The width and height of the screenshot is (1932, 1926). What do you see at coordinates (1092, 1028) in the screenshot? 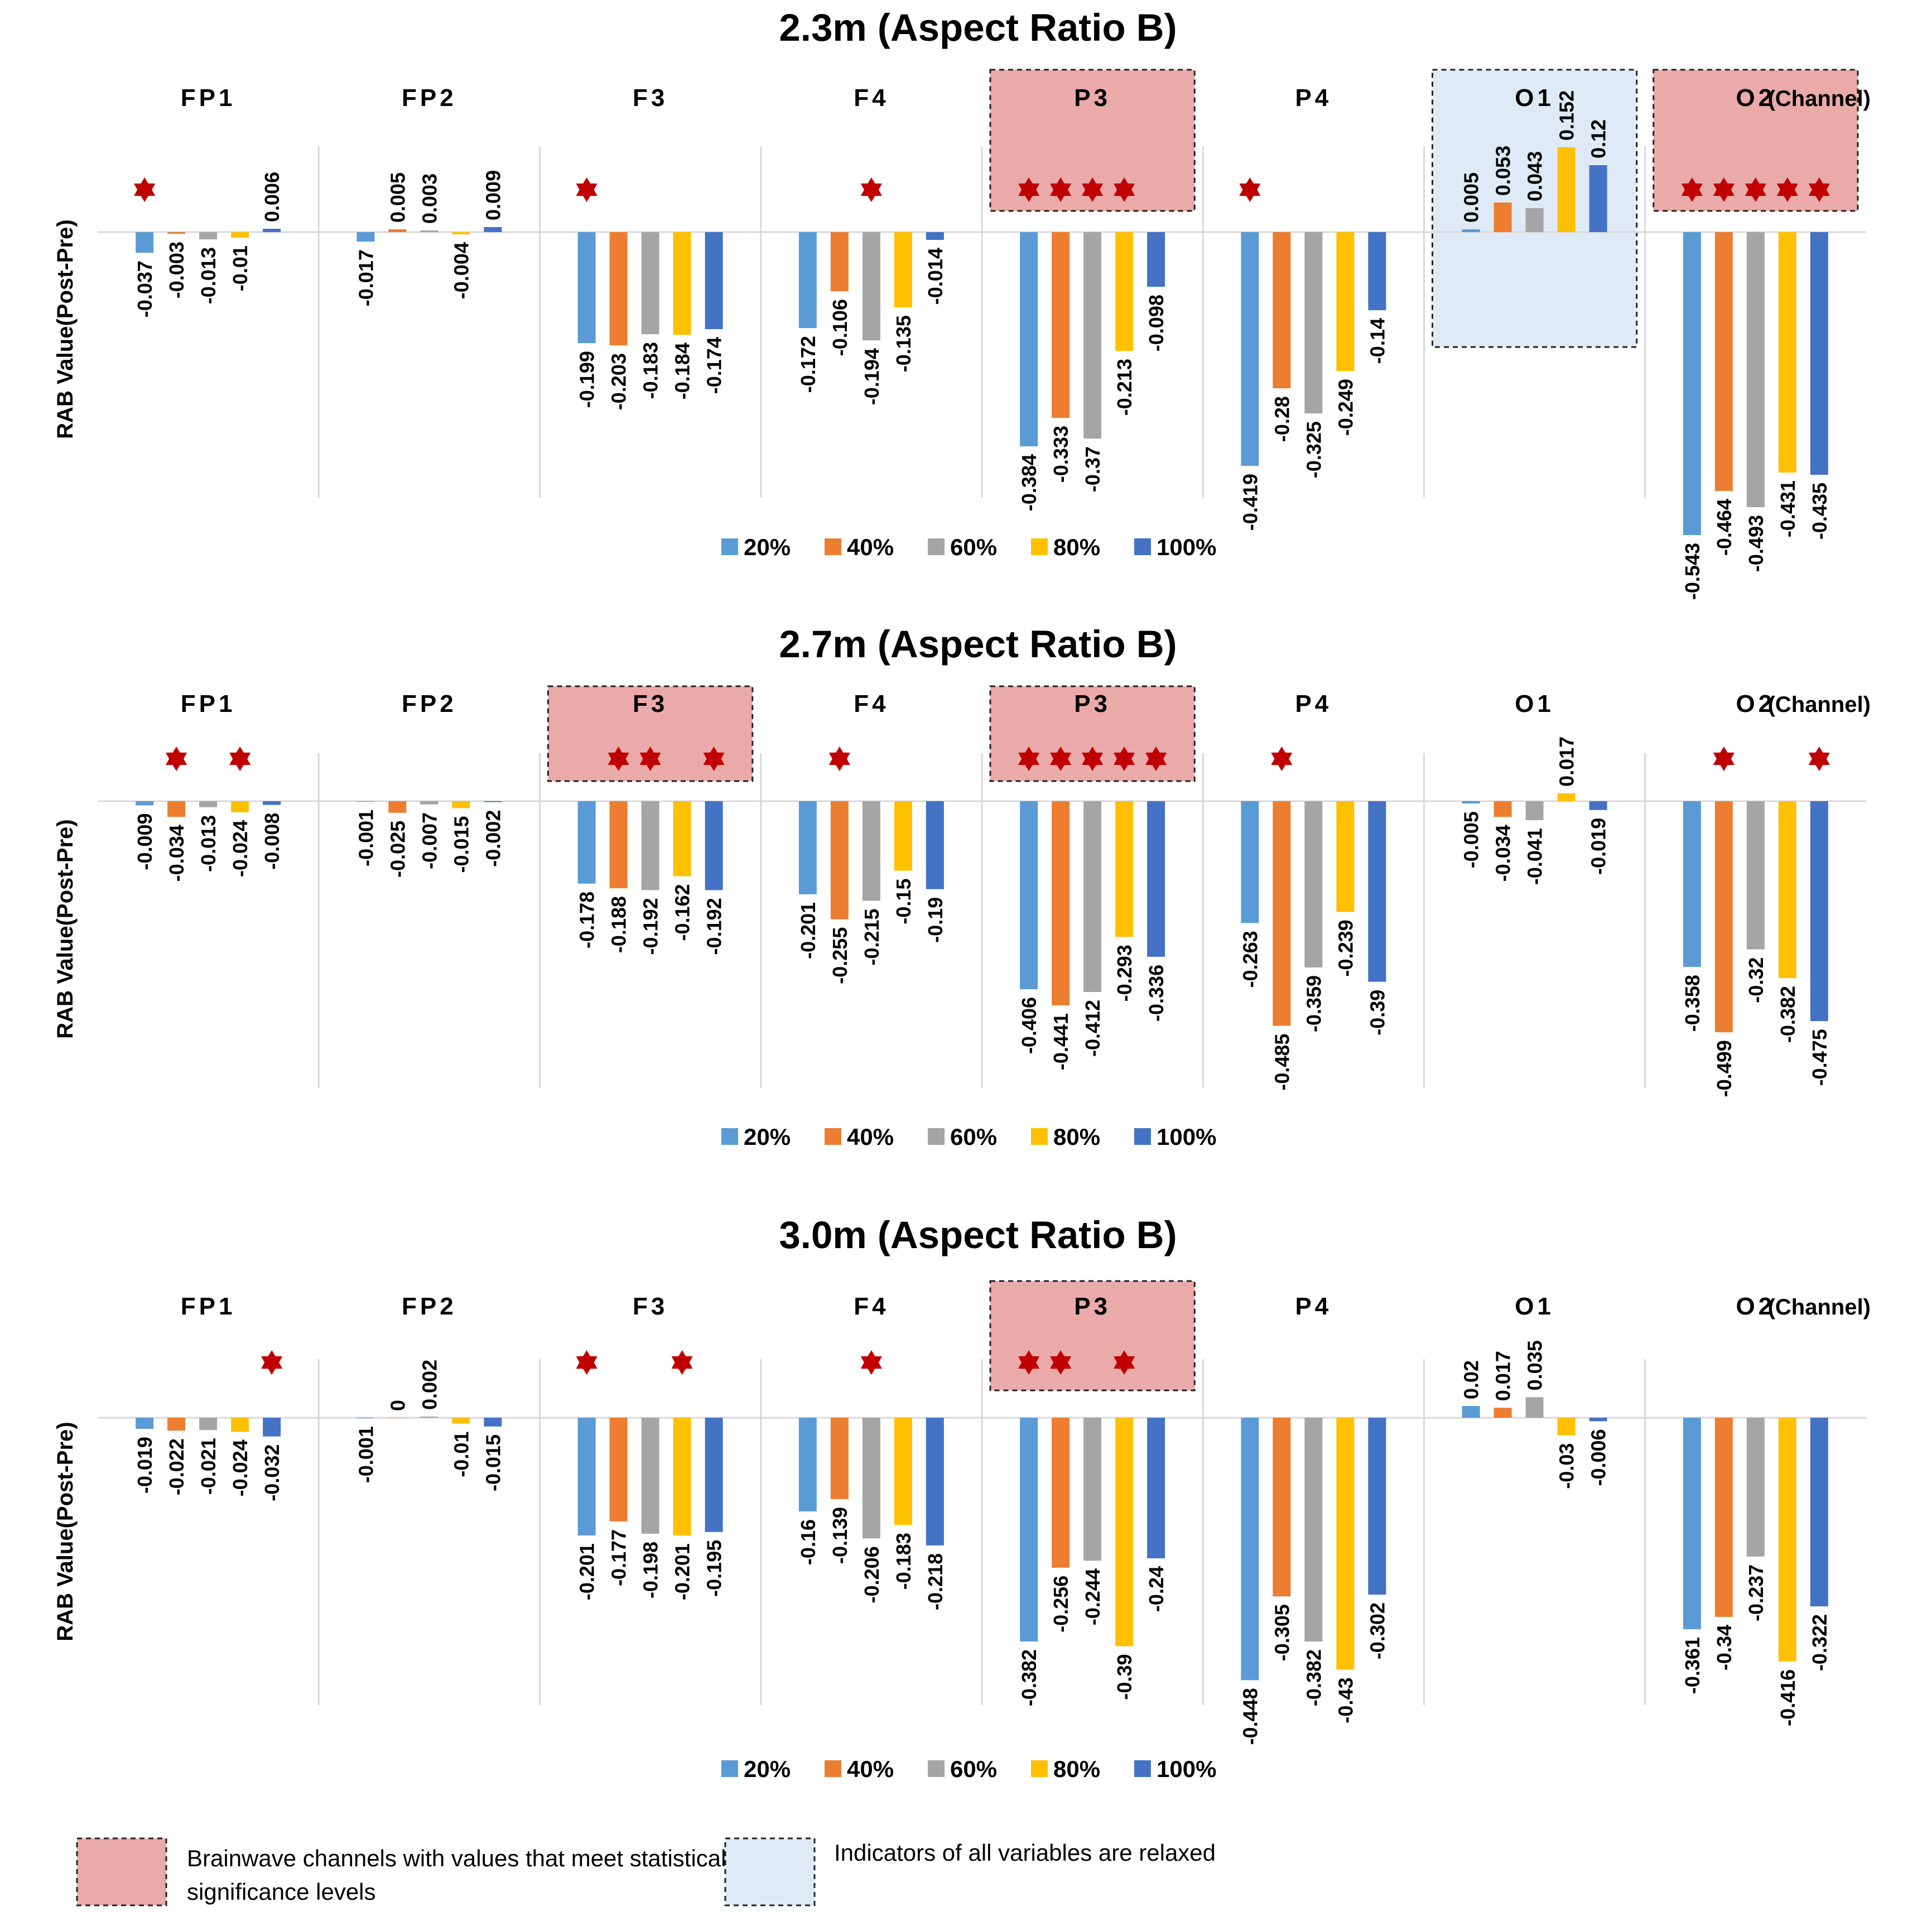
I see `data-label: -0.412` at bounding box center [1092, 1028].